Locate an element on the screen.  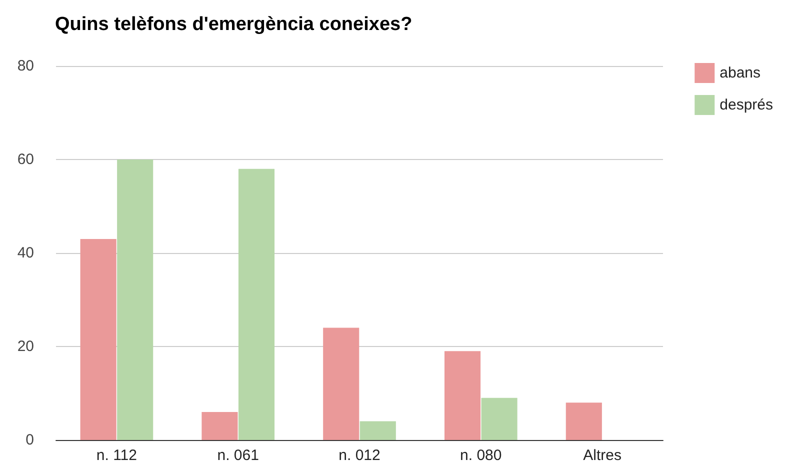
x-tick-label: n. 112 is located at coordinates (116, 455).